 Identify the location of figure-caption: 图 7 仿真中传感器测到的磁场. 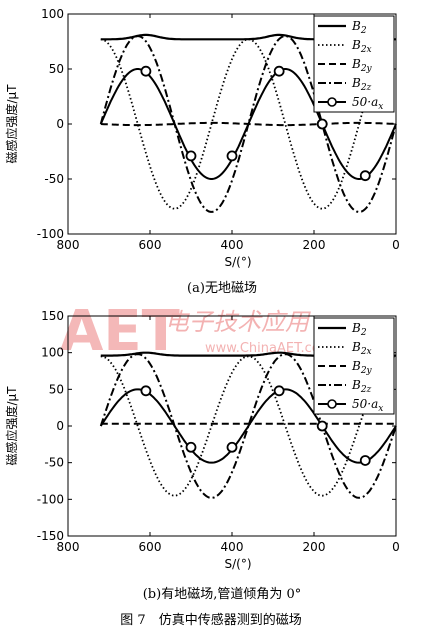
(210, 620).